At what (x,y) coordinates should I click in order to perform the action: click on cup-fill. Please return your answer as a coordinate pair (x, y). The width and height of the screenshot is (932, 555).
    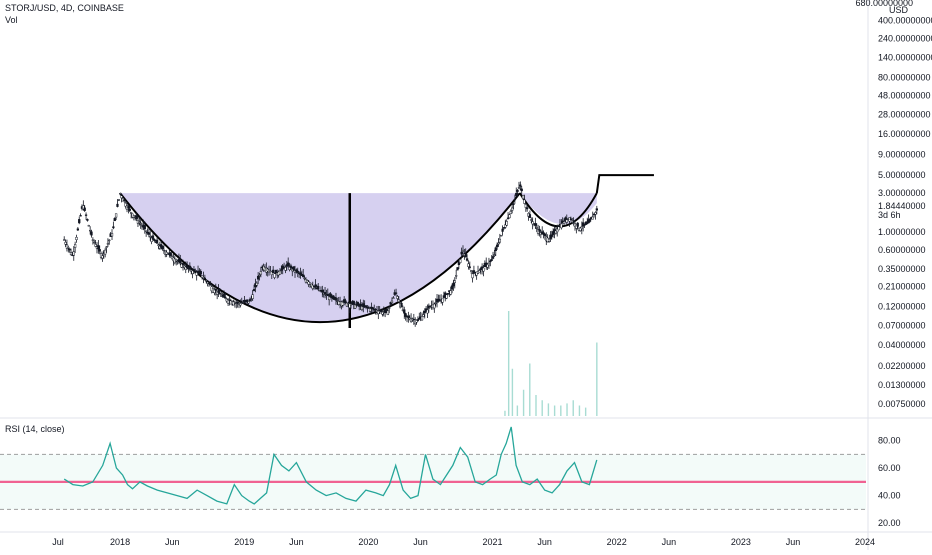
    Looking at the image, I should click on (358, 258).